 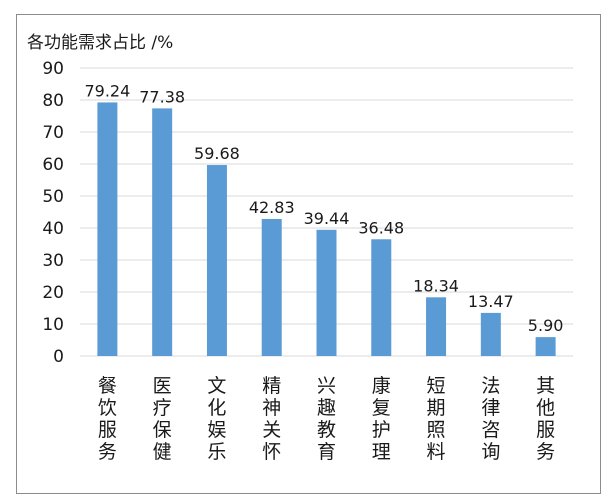 I want to click on data-label: 39.44, so click(x=327, y=218).